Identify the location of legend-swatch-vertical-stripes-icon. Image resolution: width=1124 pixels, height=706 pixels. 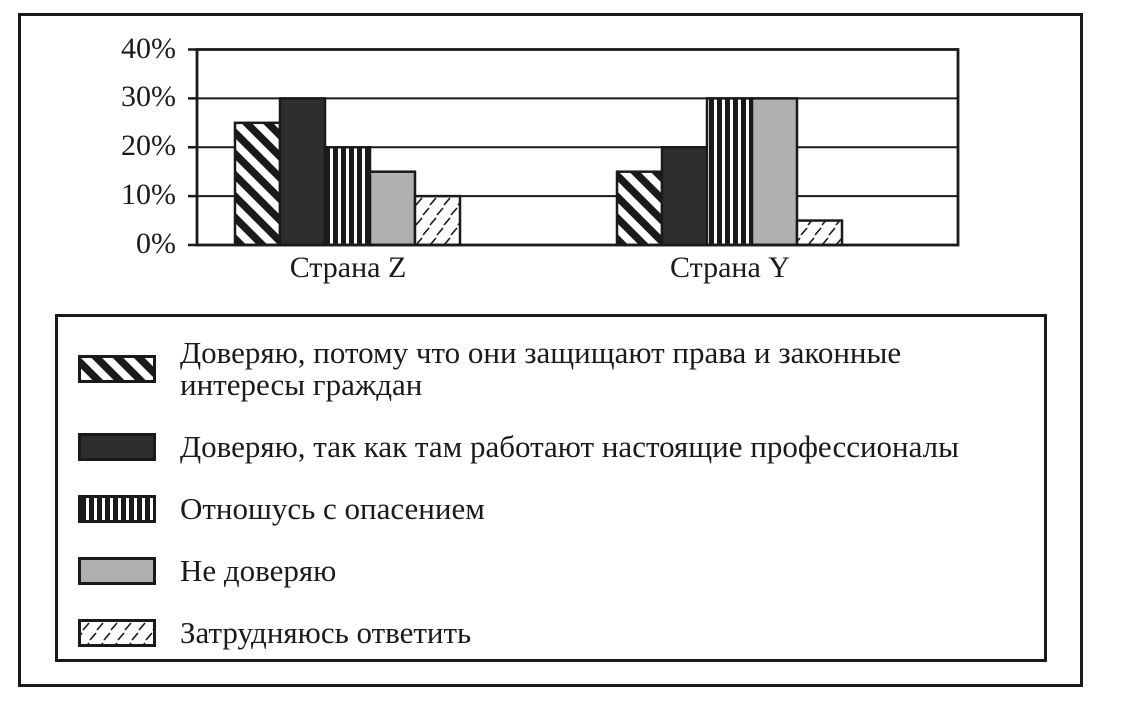
(117, 509).